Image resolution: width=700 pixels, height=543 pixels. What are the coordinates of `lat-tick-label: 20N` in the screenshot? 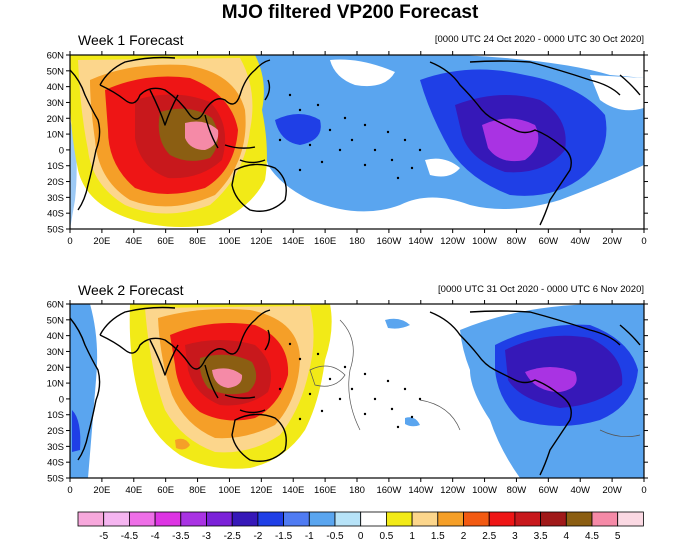 It's located at (56, 368).